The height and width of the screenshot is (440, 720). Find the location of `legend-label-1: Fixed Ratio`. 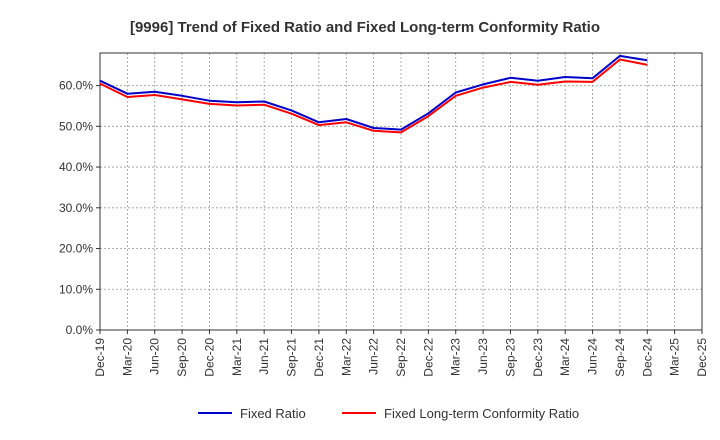

legend-label-1: Fixed Ratio is located at coordinates (273, 413).